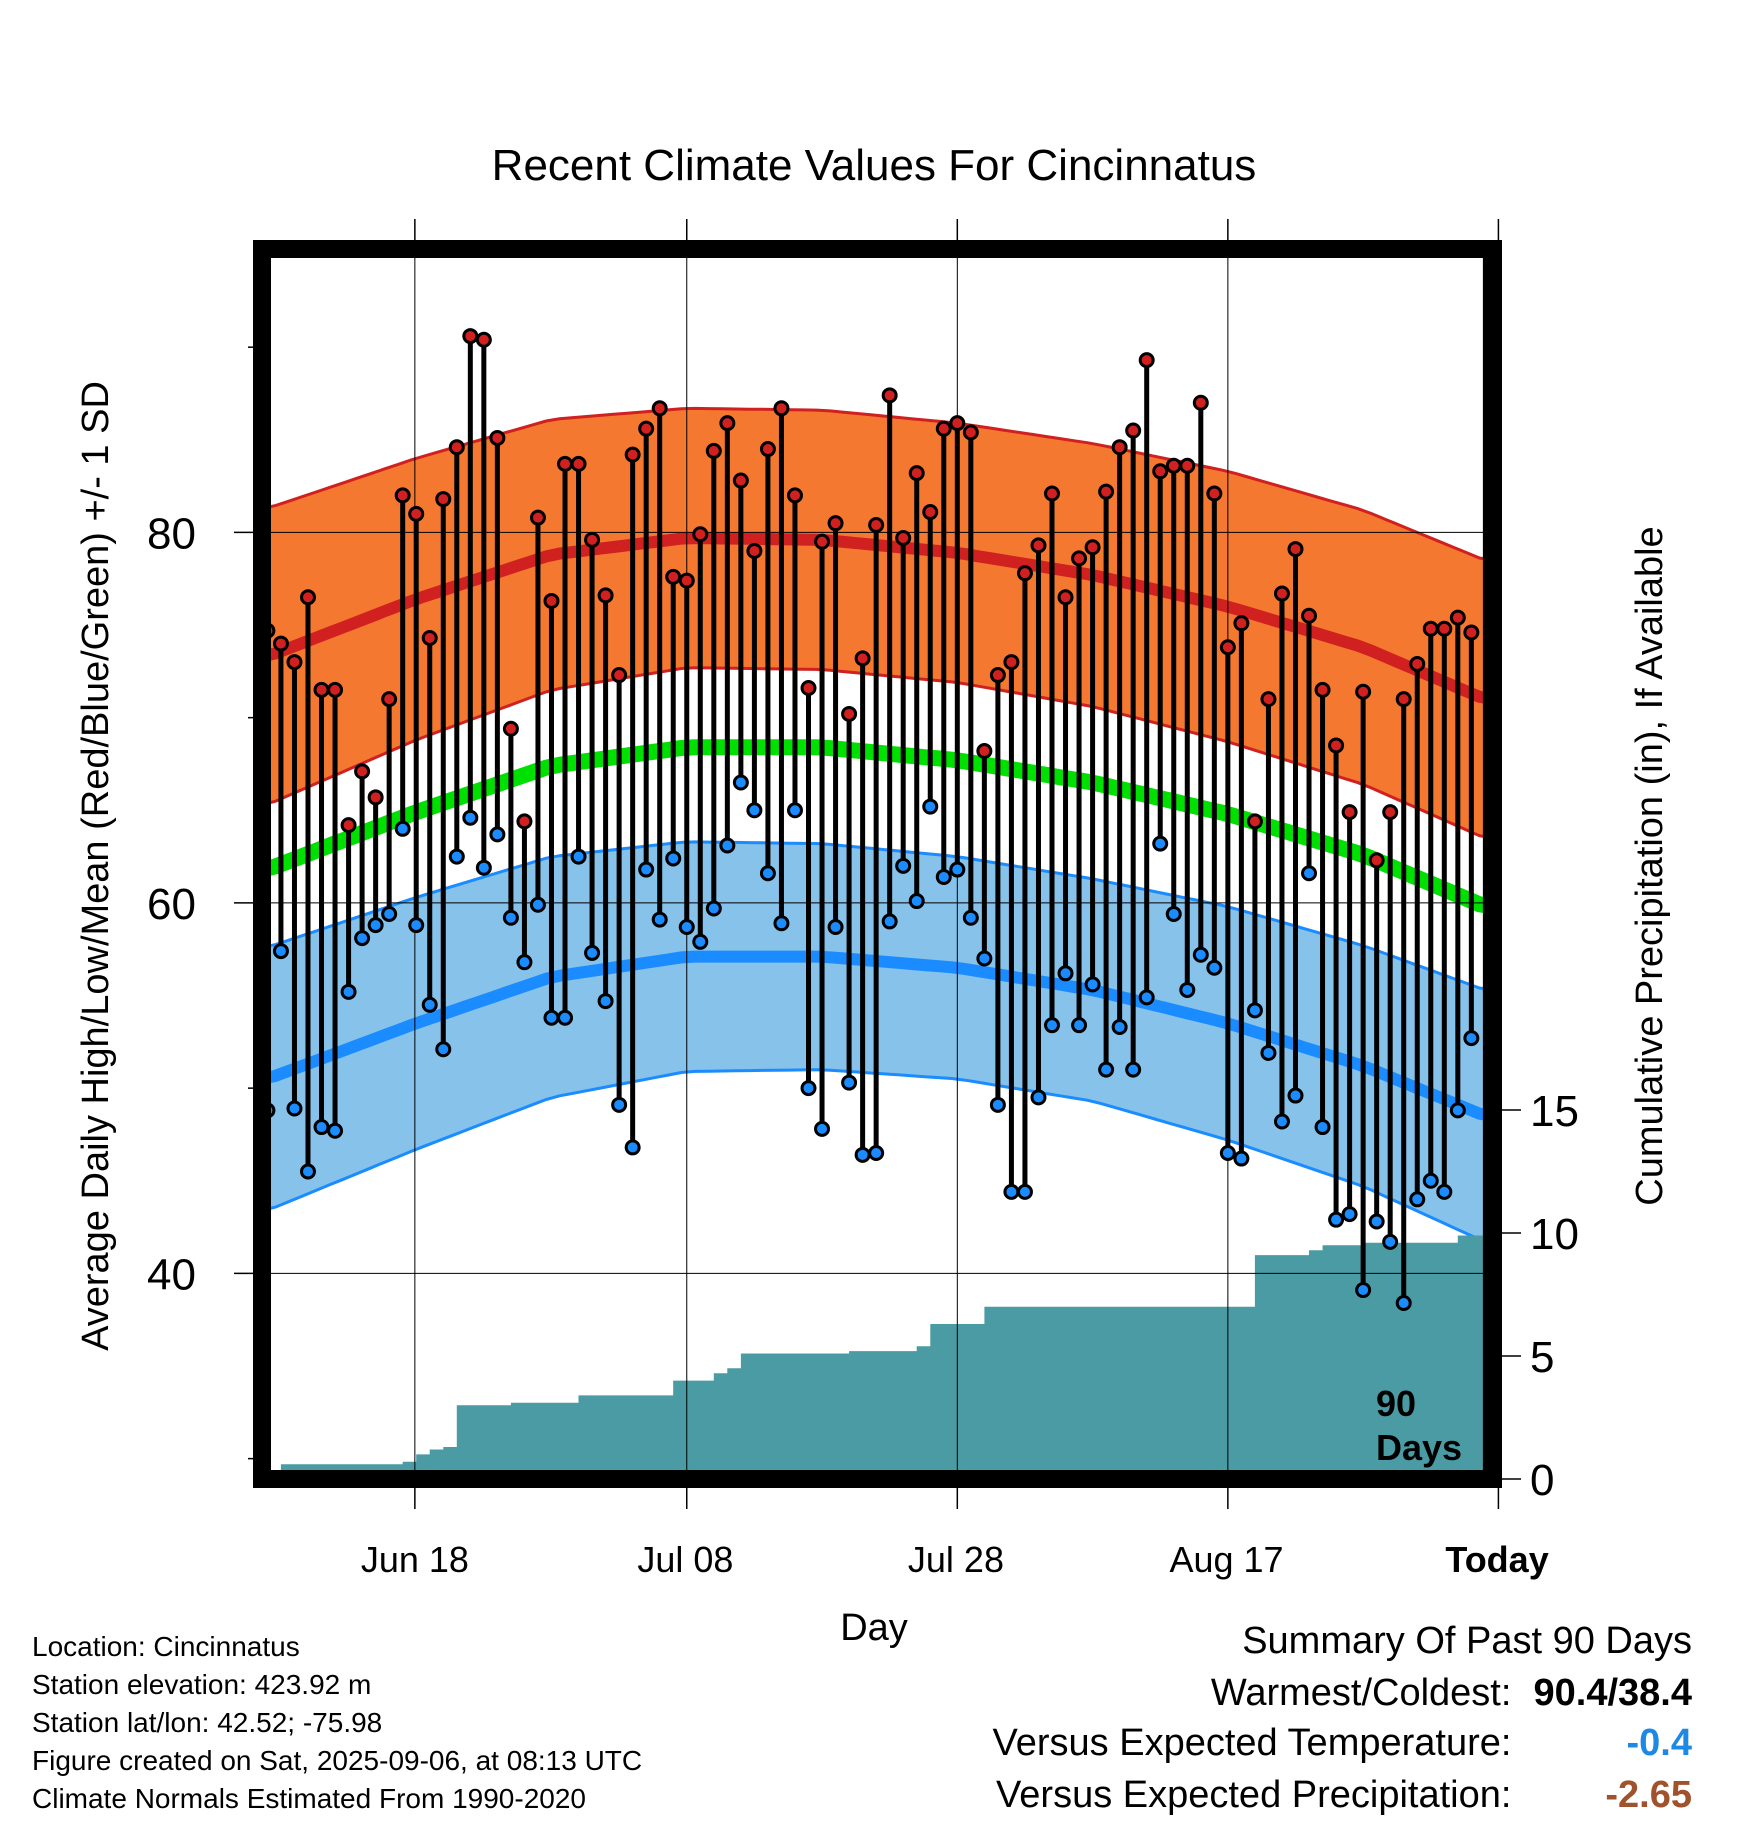 The width and height of the screenshot is (1748, 1828). Describe the element at coordinates (1542, 1357) in the screenshot. I see `y2-tick-label: 5` at that location.